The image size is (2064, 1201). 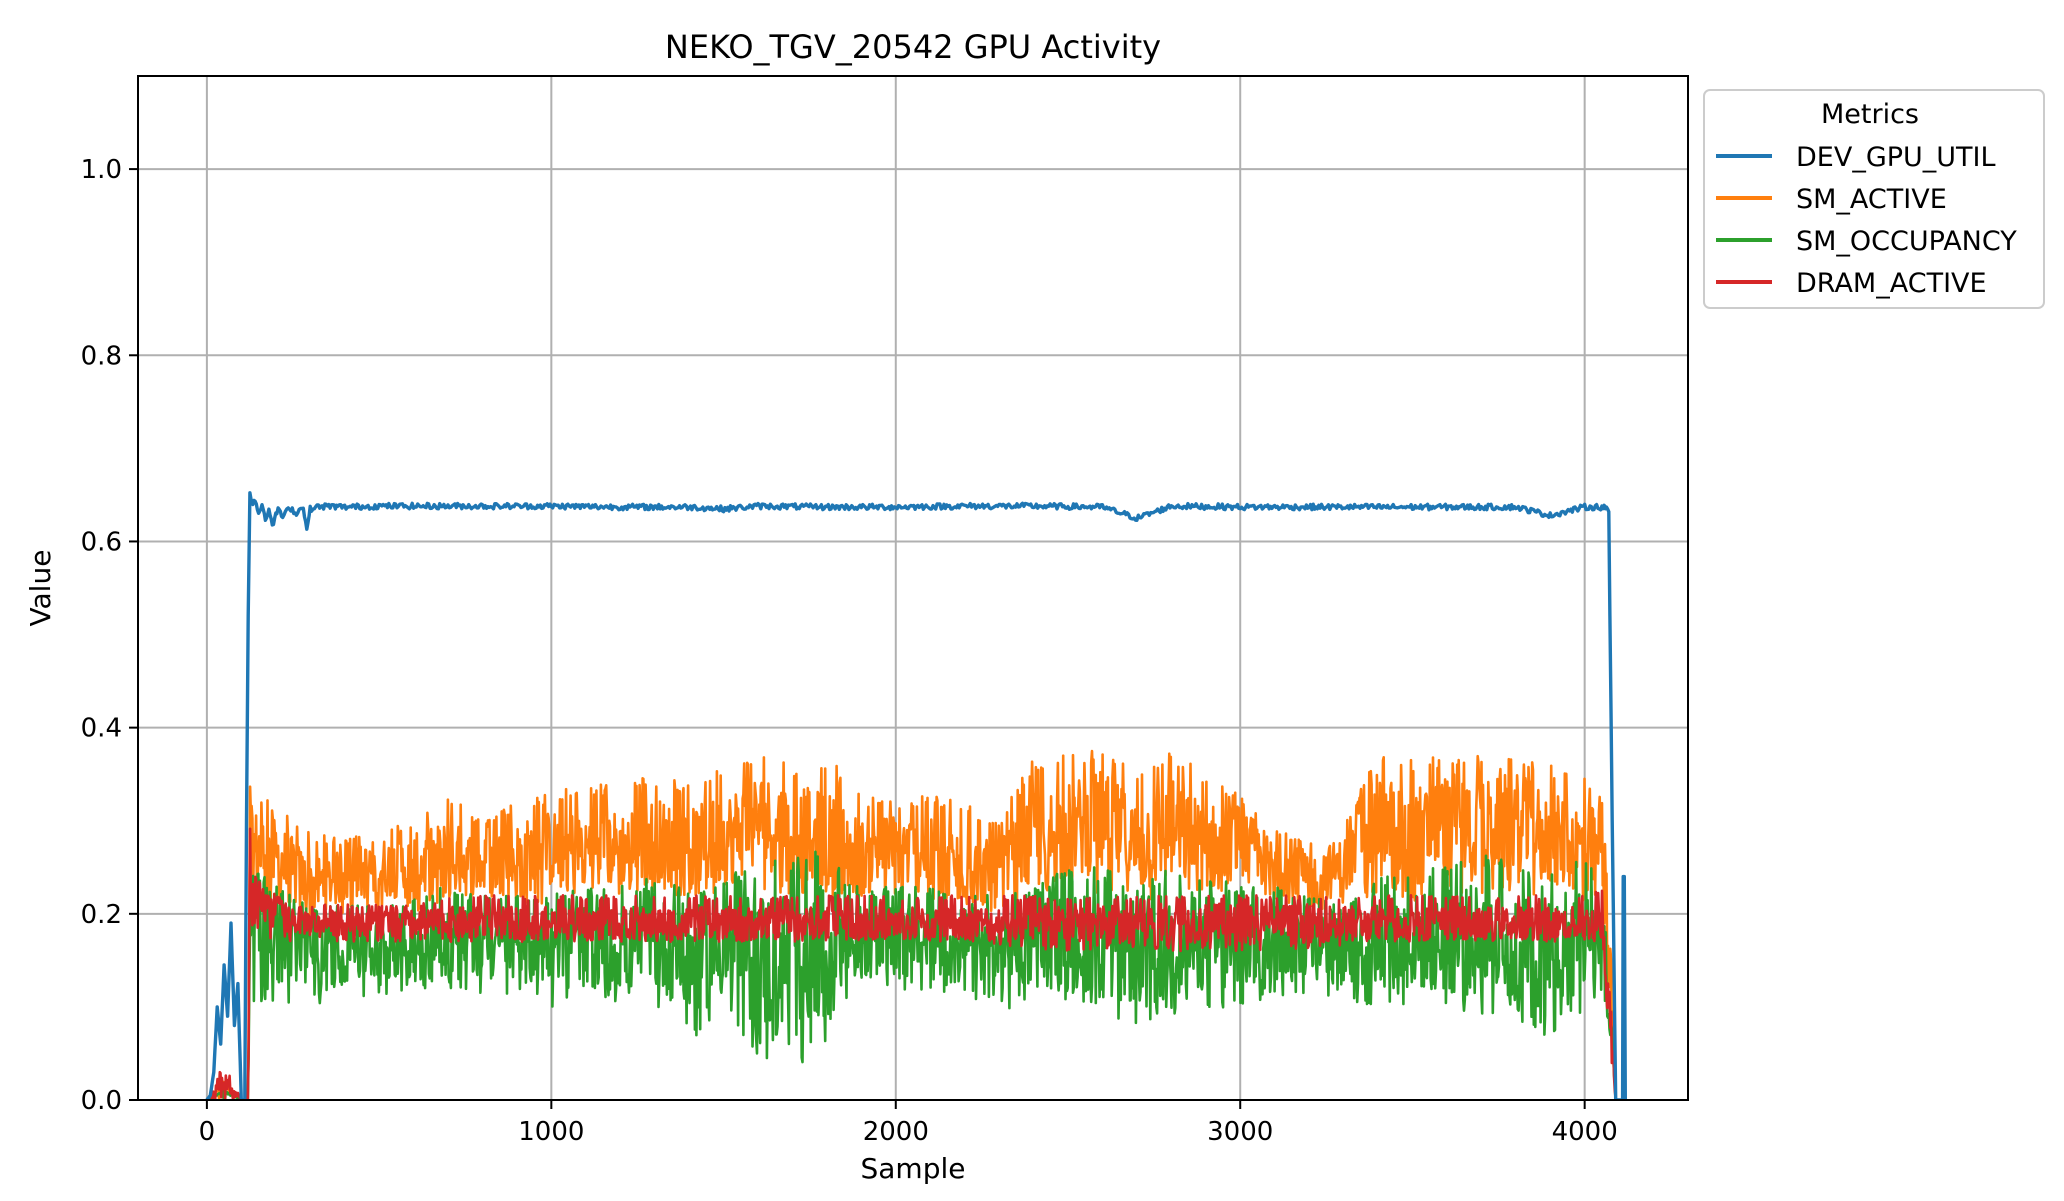 I want to click on legend-item: DRAM_ACTIVE, so click(x=1851, y=283).